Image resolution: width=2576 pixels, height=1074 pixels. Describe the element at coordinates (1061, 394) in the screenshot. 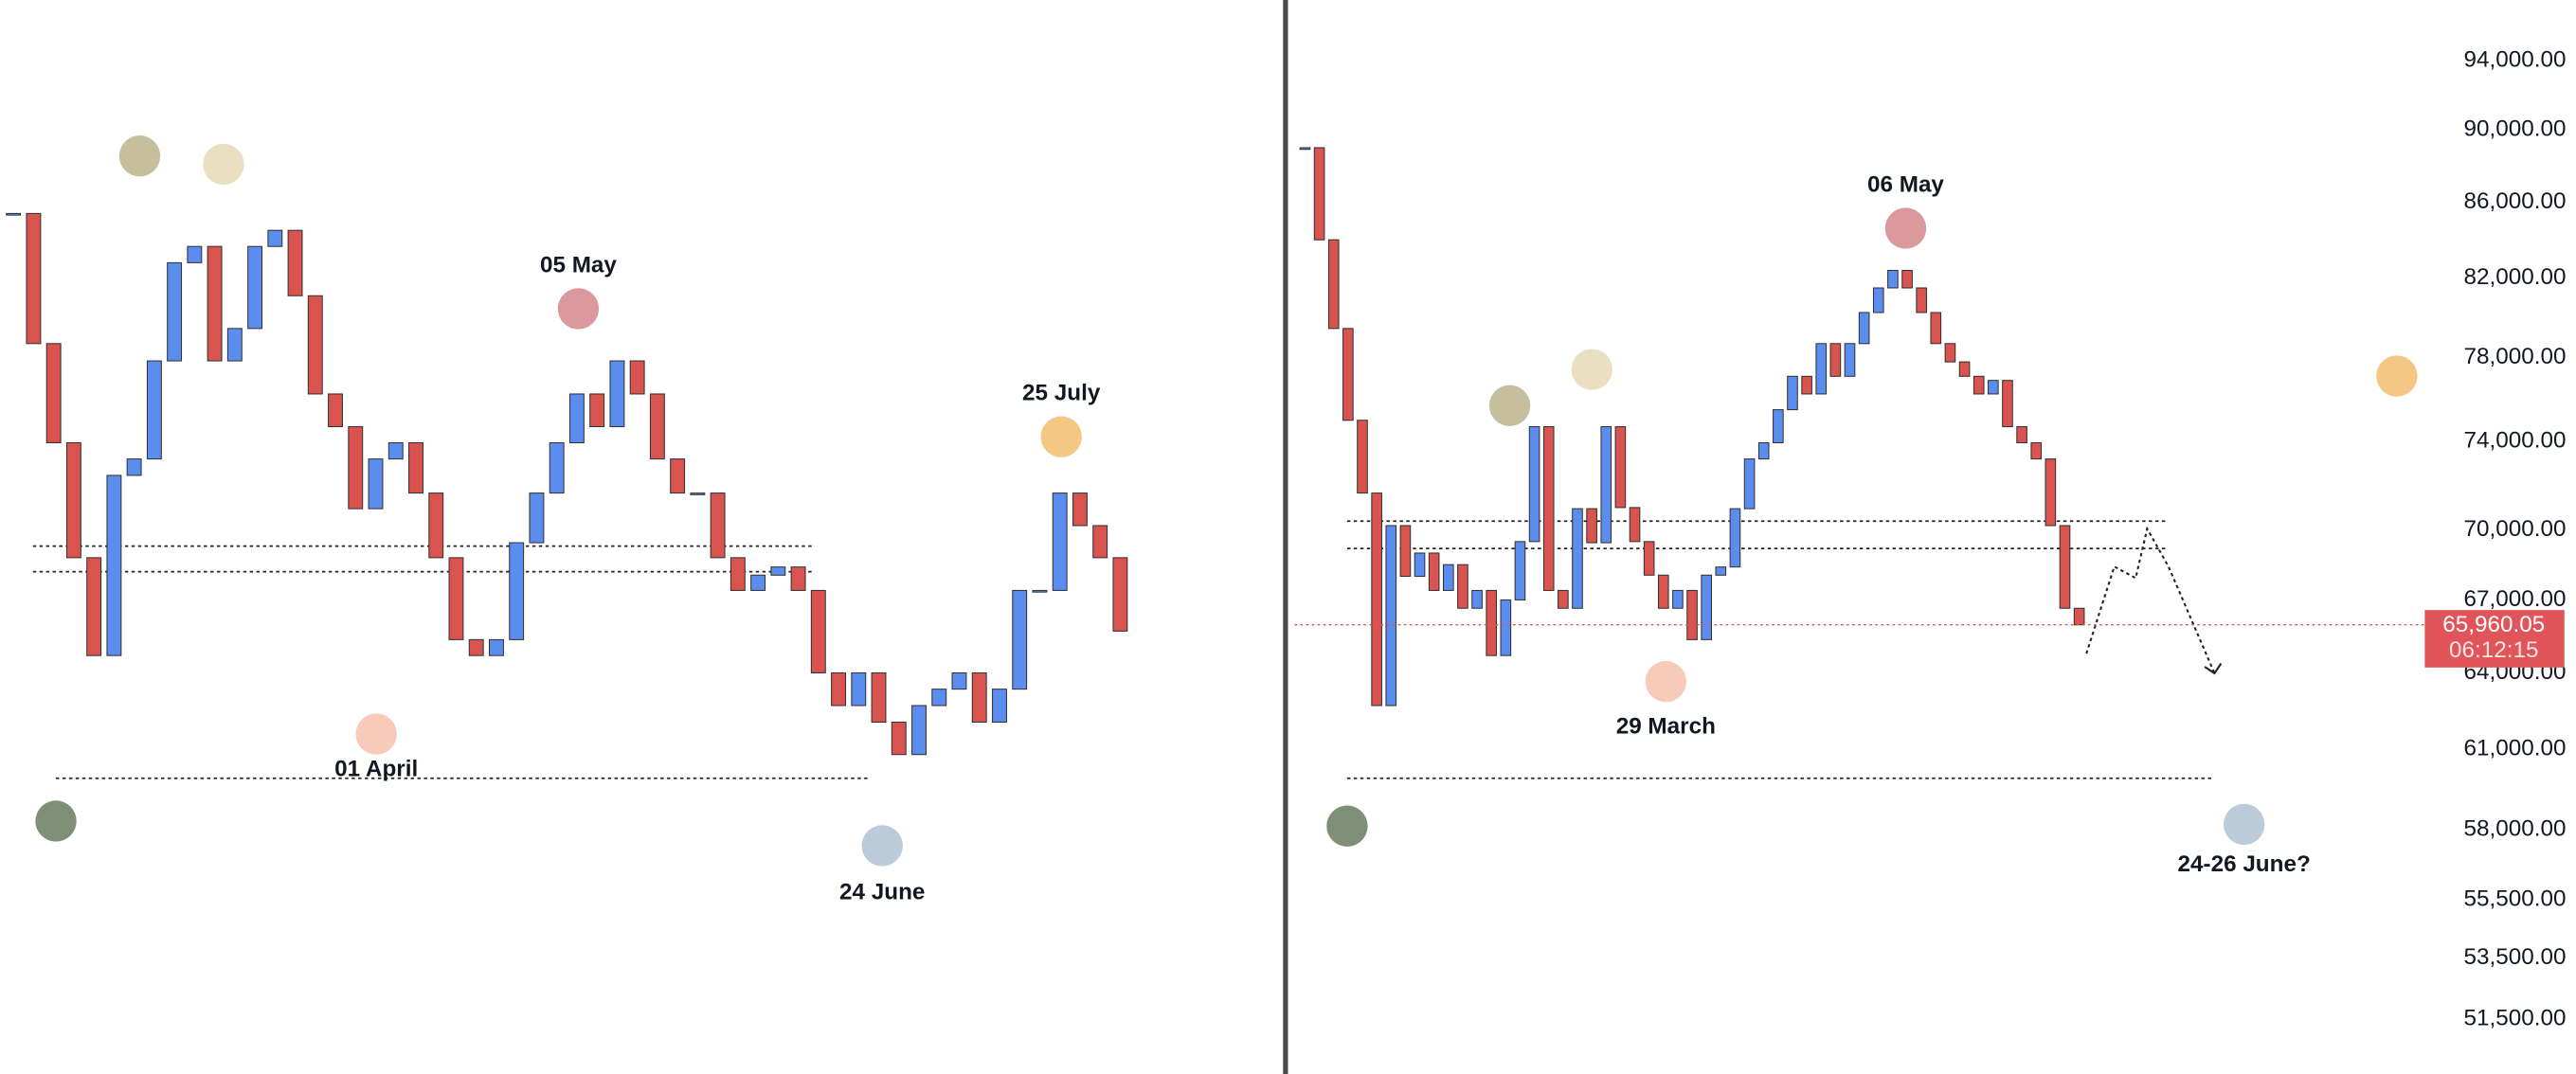

I see `annotation-label: 25 July` at that location.